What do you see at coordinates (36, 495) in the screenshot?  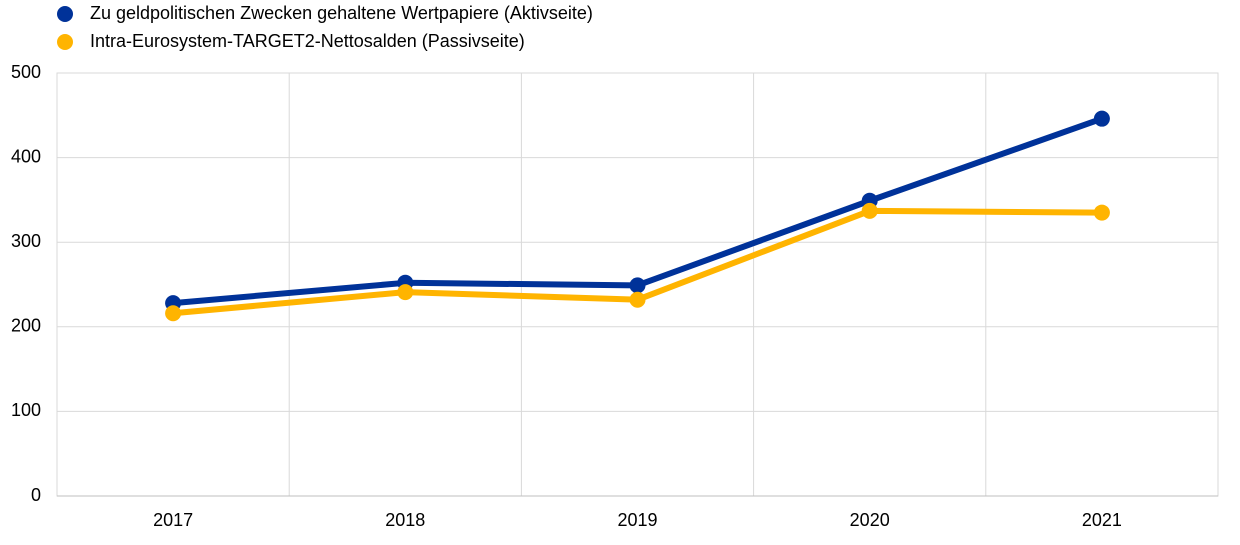 I see `y-tick-label: 0` at bounding box center [36, 495].